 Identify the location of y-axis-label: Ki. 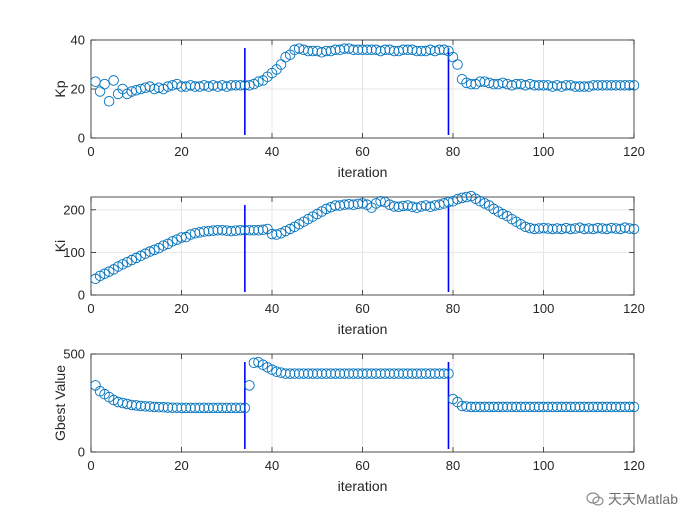
(60, 246).